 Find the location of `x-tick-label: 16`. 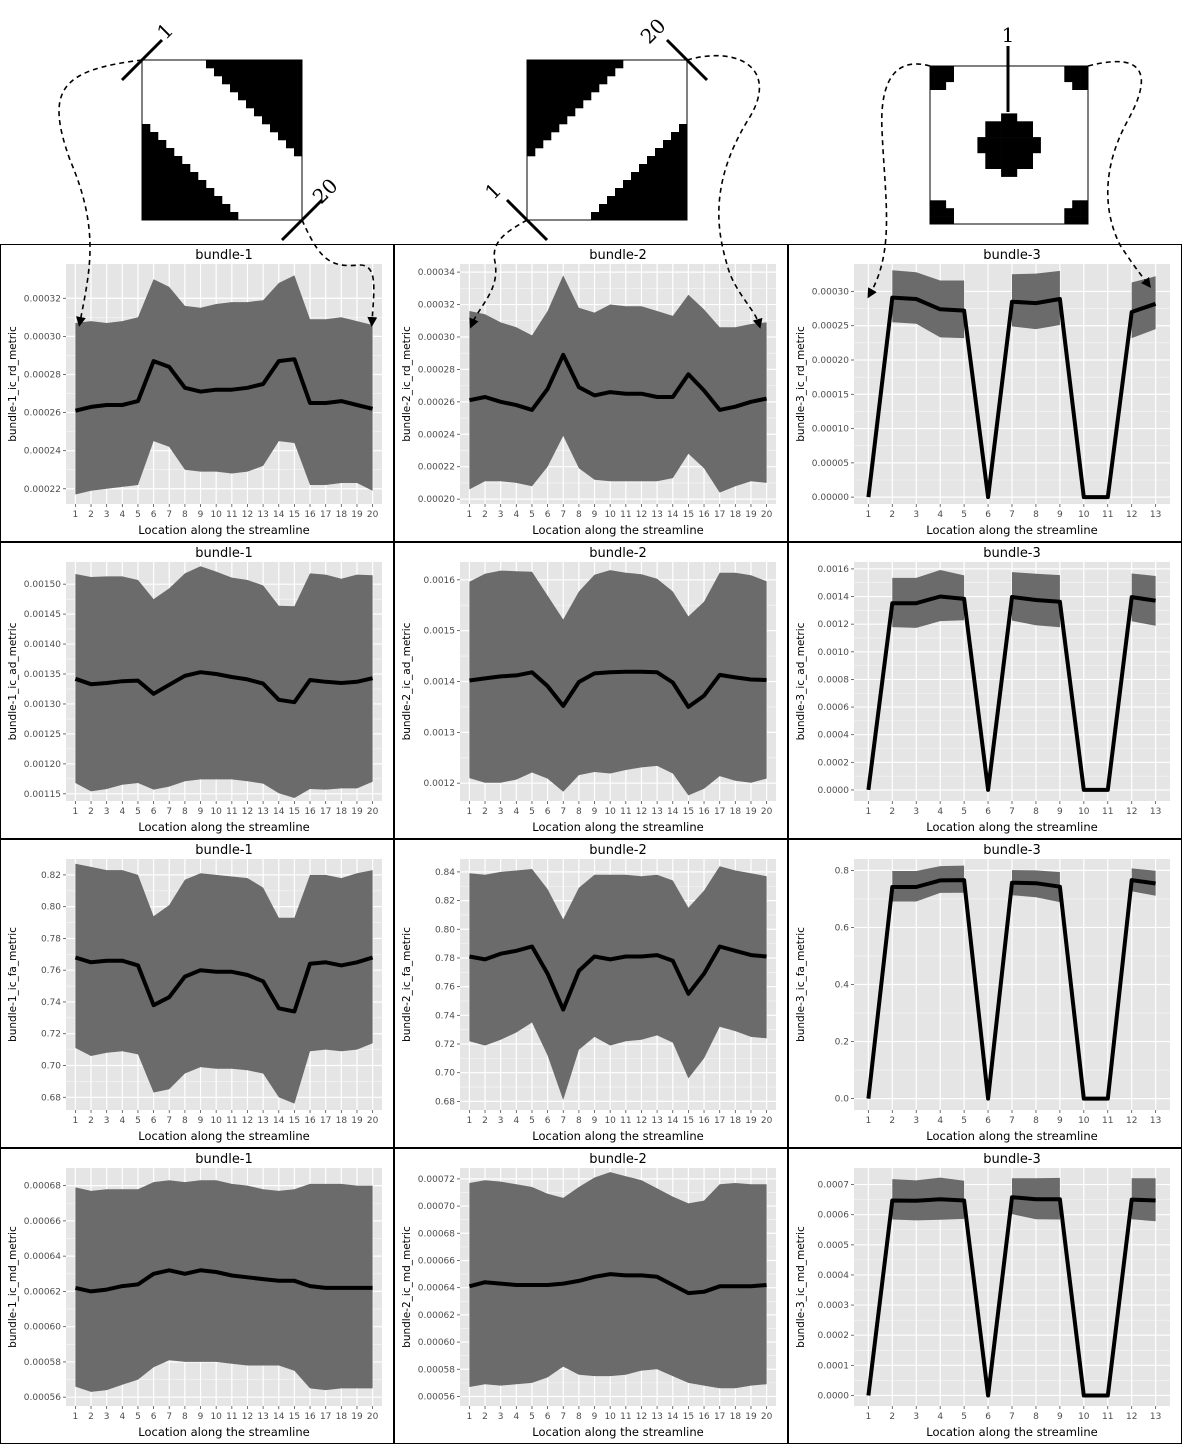

x-tick-label: 16 is located at coordinates (310, 515).